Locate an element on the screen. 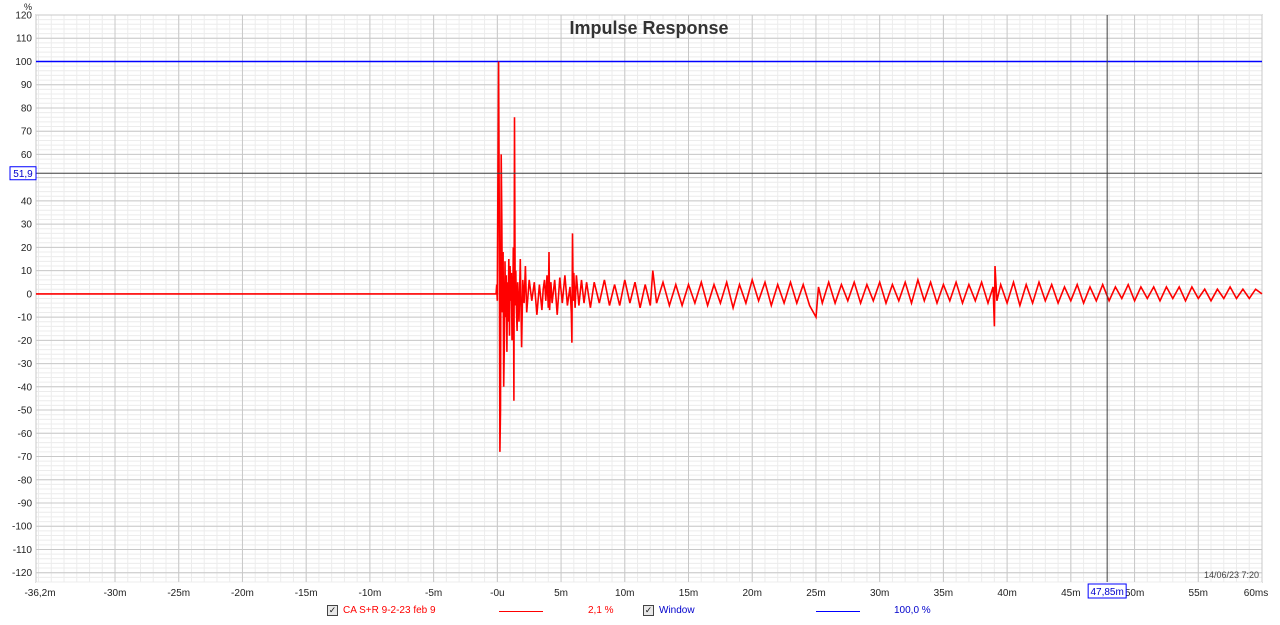 This screenshot has width=1280, height=625. cursor-x-readout: 47,85m is located at coordinates (1106, 592).